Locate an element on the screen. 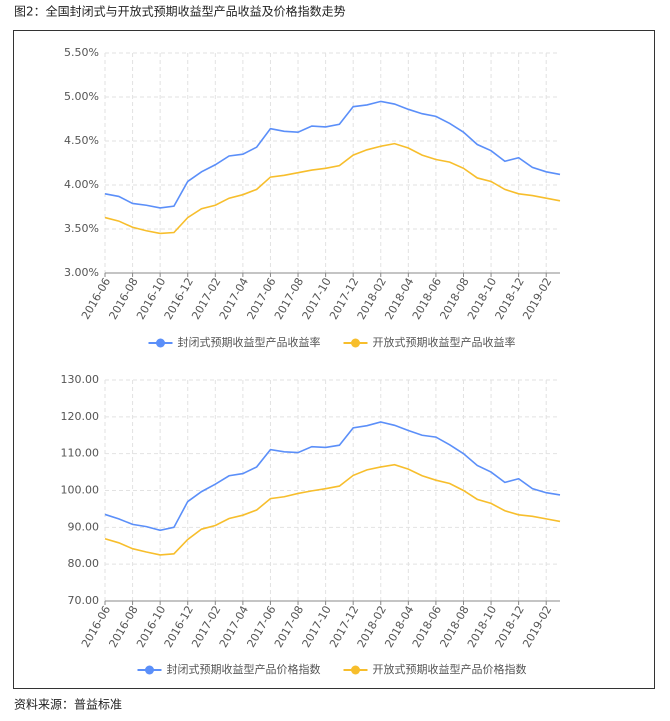 This screenshot has height=721, width=670. legend-label: 开放式预期收益型产品价格指数 is located at coordinates (450, 669).